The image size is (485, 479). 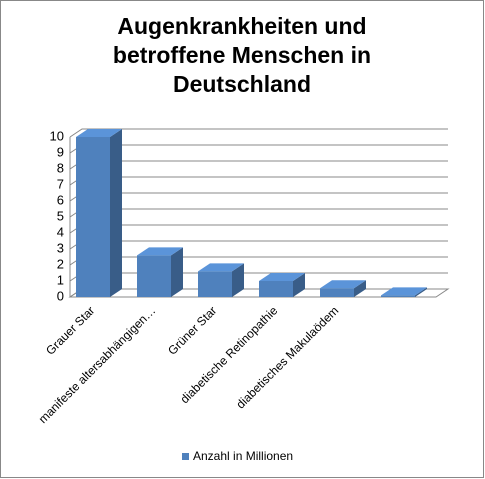 I want to click on y-tick-label: 1, so click(x=60, y=279).